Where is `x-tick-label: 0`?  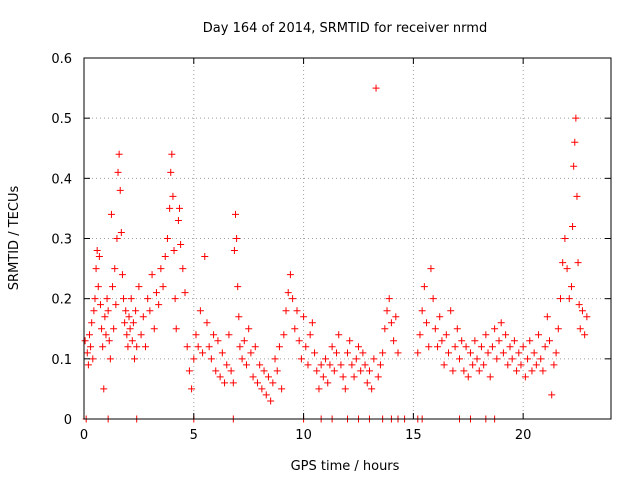
x-tick-label: 0 is located at coordinates (84, 435).